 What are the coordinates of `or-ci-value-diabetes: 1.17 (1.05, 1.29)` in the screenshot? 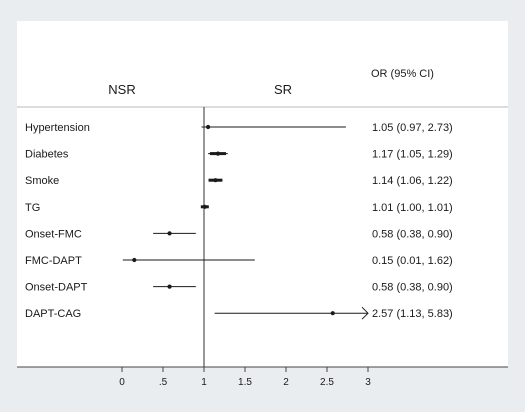 It's located at (412, 155).